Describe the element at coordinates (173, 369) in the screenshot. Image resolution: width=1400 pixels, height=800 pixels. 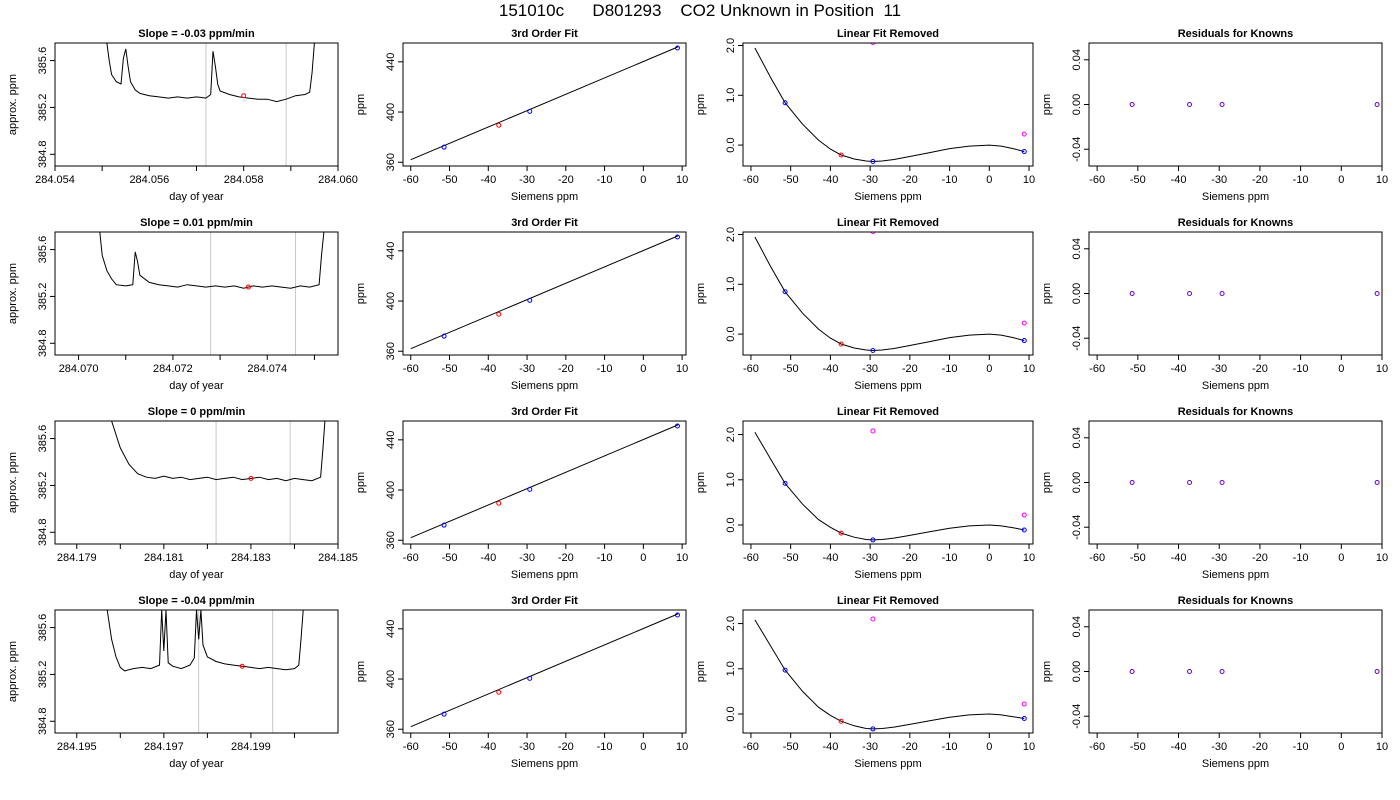
I see `x-tick-label: 284.072` at that location.